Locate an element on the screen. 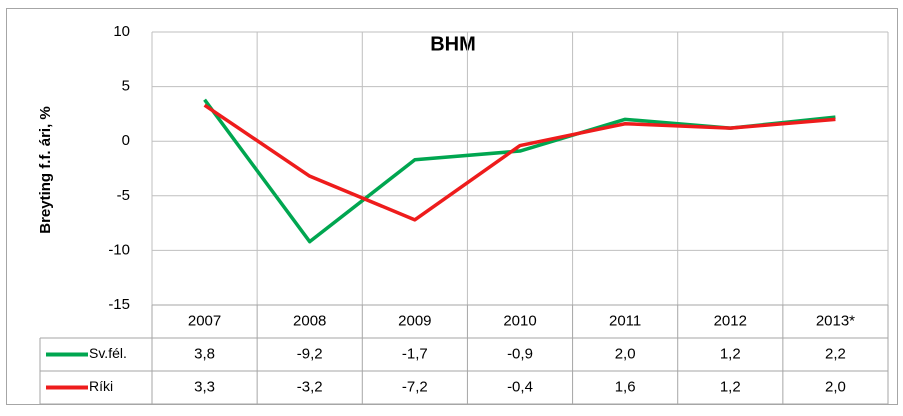 The width and height of the screenshot is (903, 416). x-tick-label: 2007 is located at coordinates (204, 320).